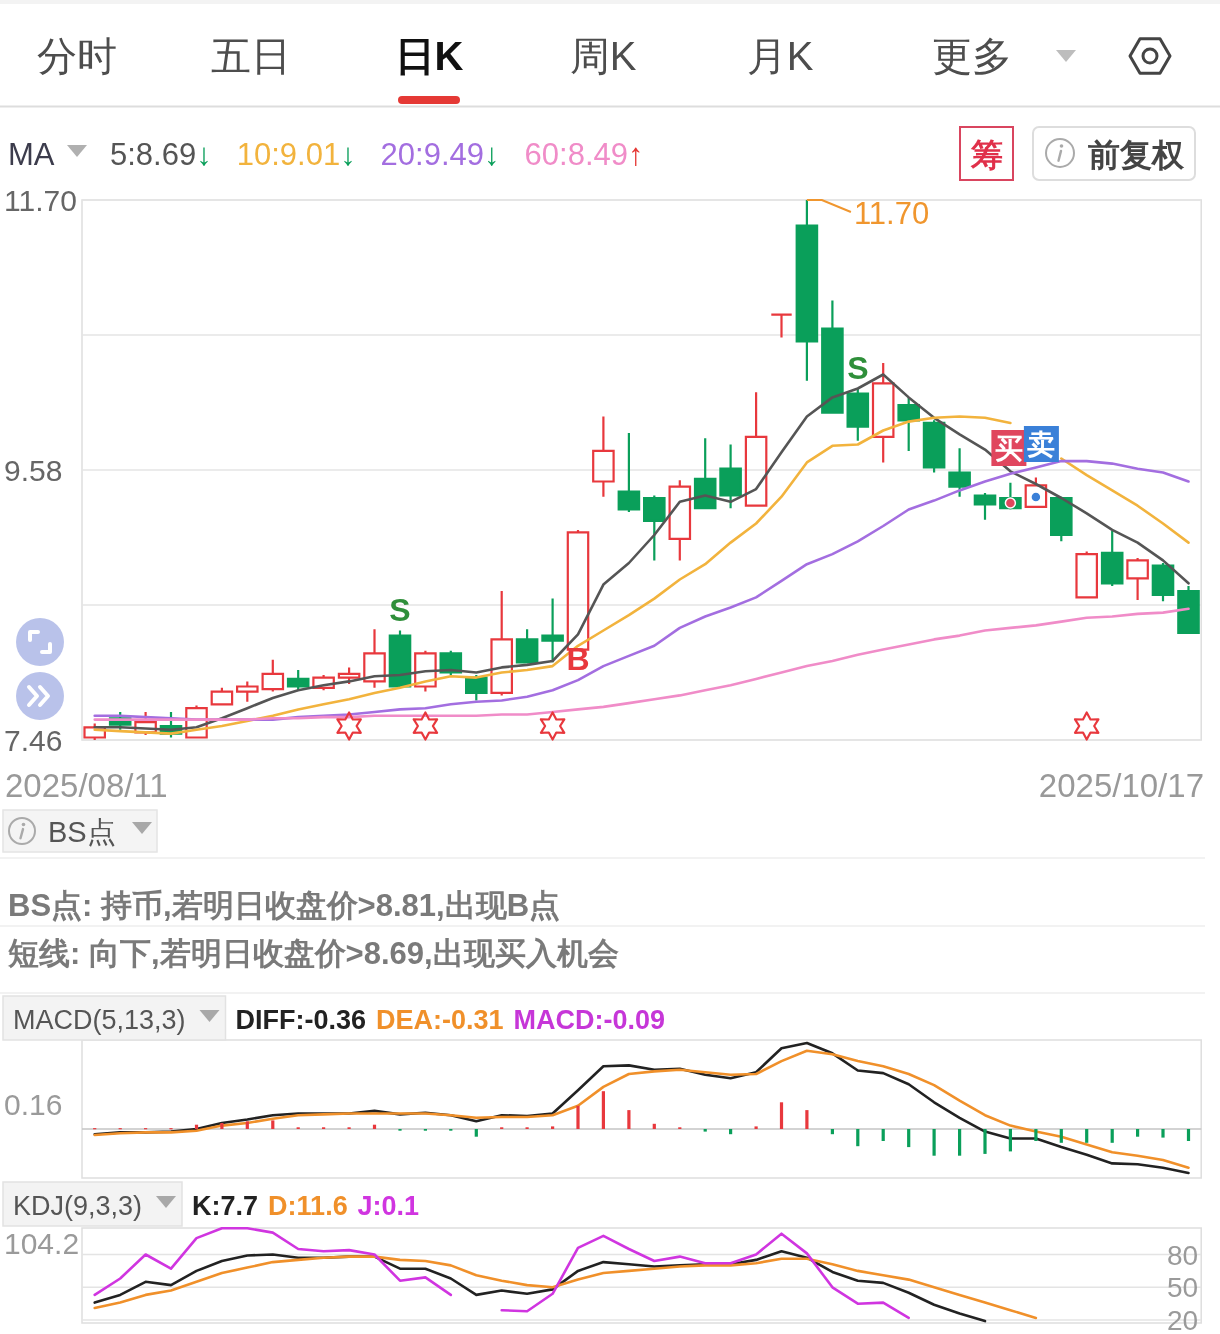 The height and width of the screenshot is (1334, 1220). What do you see at coordinates (86, 785) in the screenshot?
I see `text: 2025/08/11` at bounding box center [86, 785].